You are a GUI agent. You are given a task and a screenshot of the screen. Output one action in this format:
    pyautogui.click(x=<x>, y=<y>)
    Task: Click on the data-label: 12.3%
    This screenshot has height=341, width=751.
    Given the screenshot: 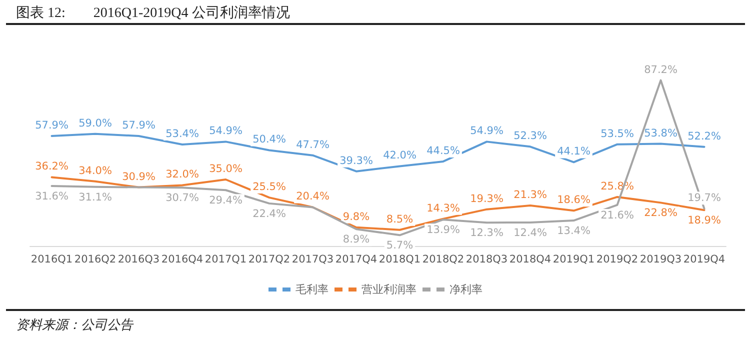 What is the action you would take?
    pyautogui.click(x=487, y=233)
    